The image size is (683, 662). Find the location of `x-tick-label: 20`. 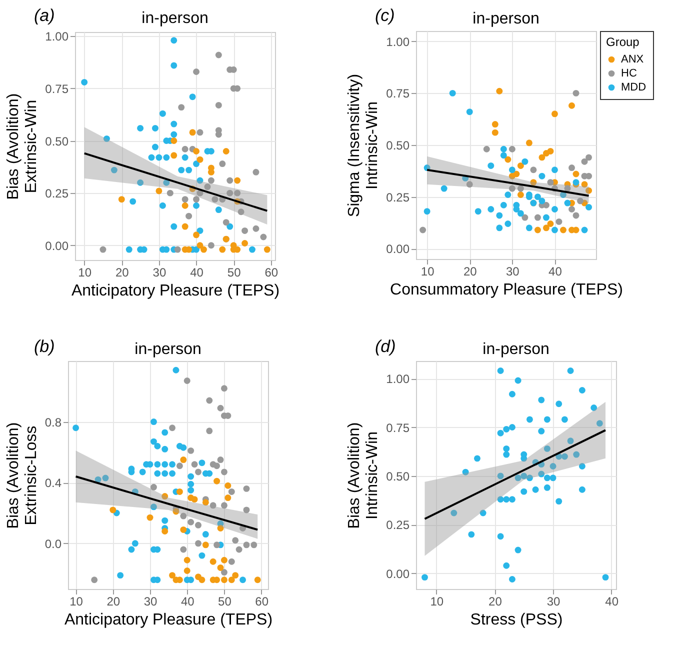

x-tick-label: 20 is located at coordinates (495, 601).